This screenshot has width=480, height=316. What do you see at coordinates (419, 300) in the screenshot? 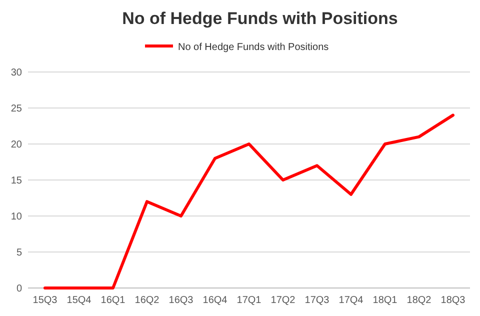
I see `x-tick-label: 18Q2` at bounding box center [419, 300].